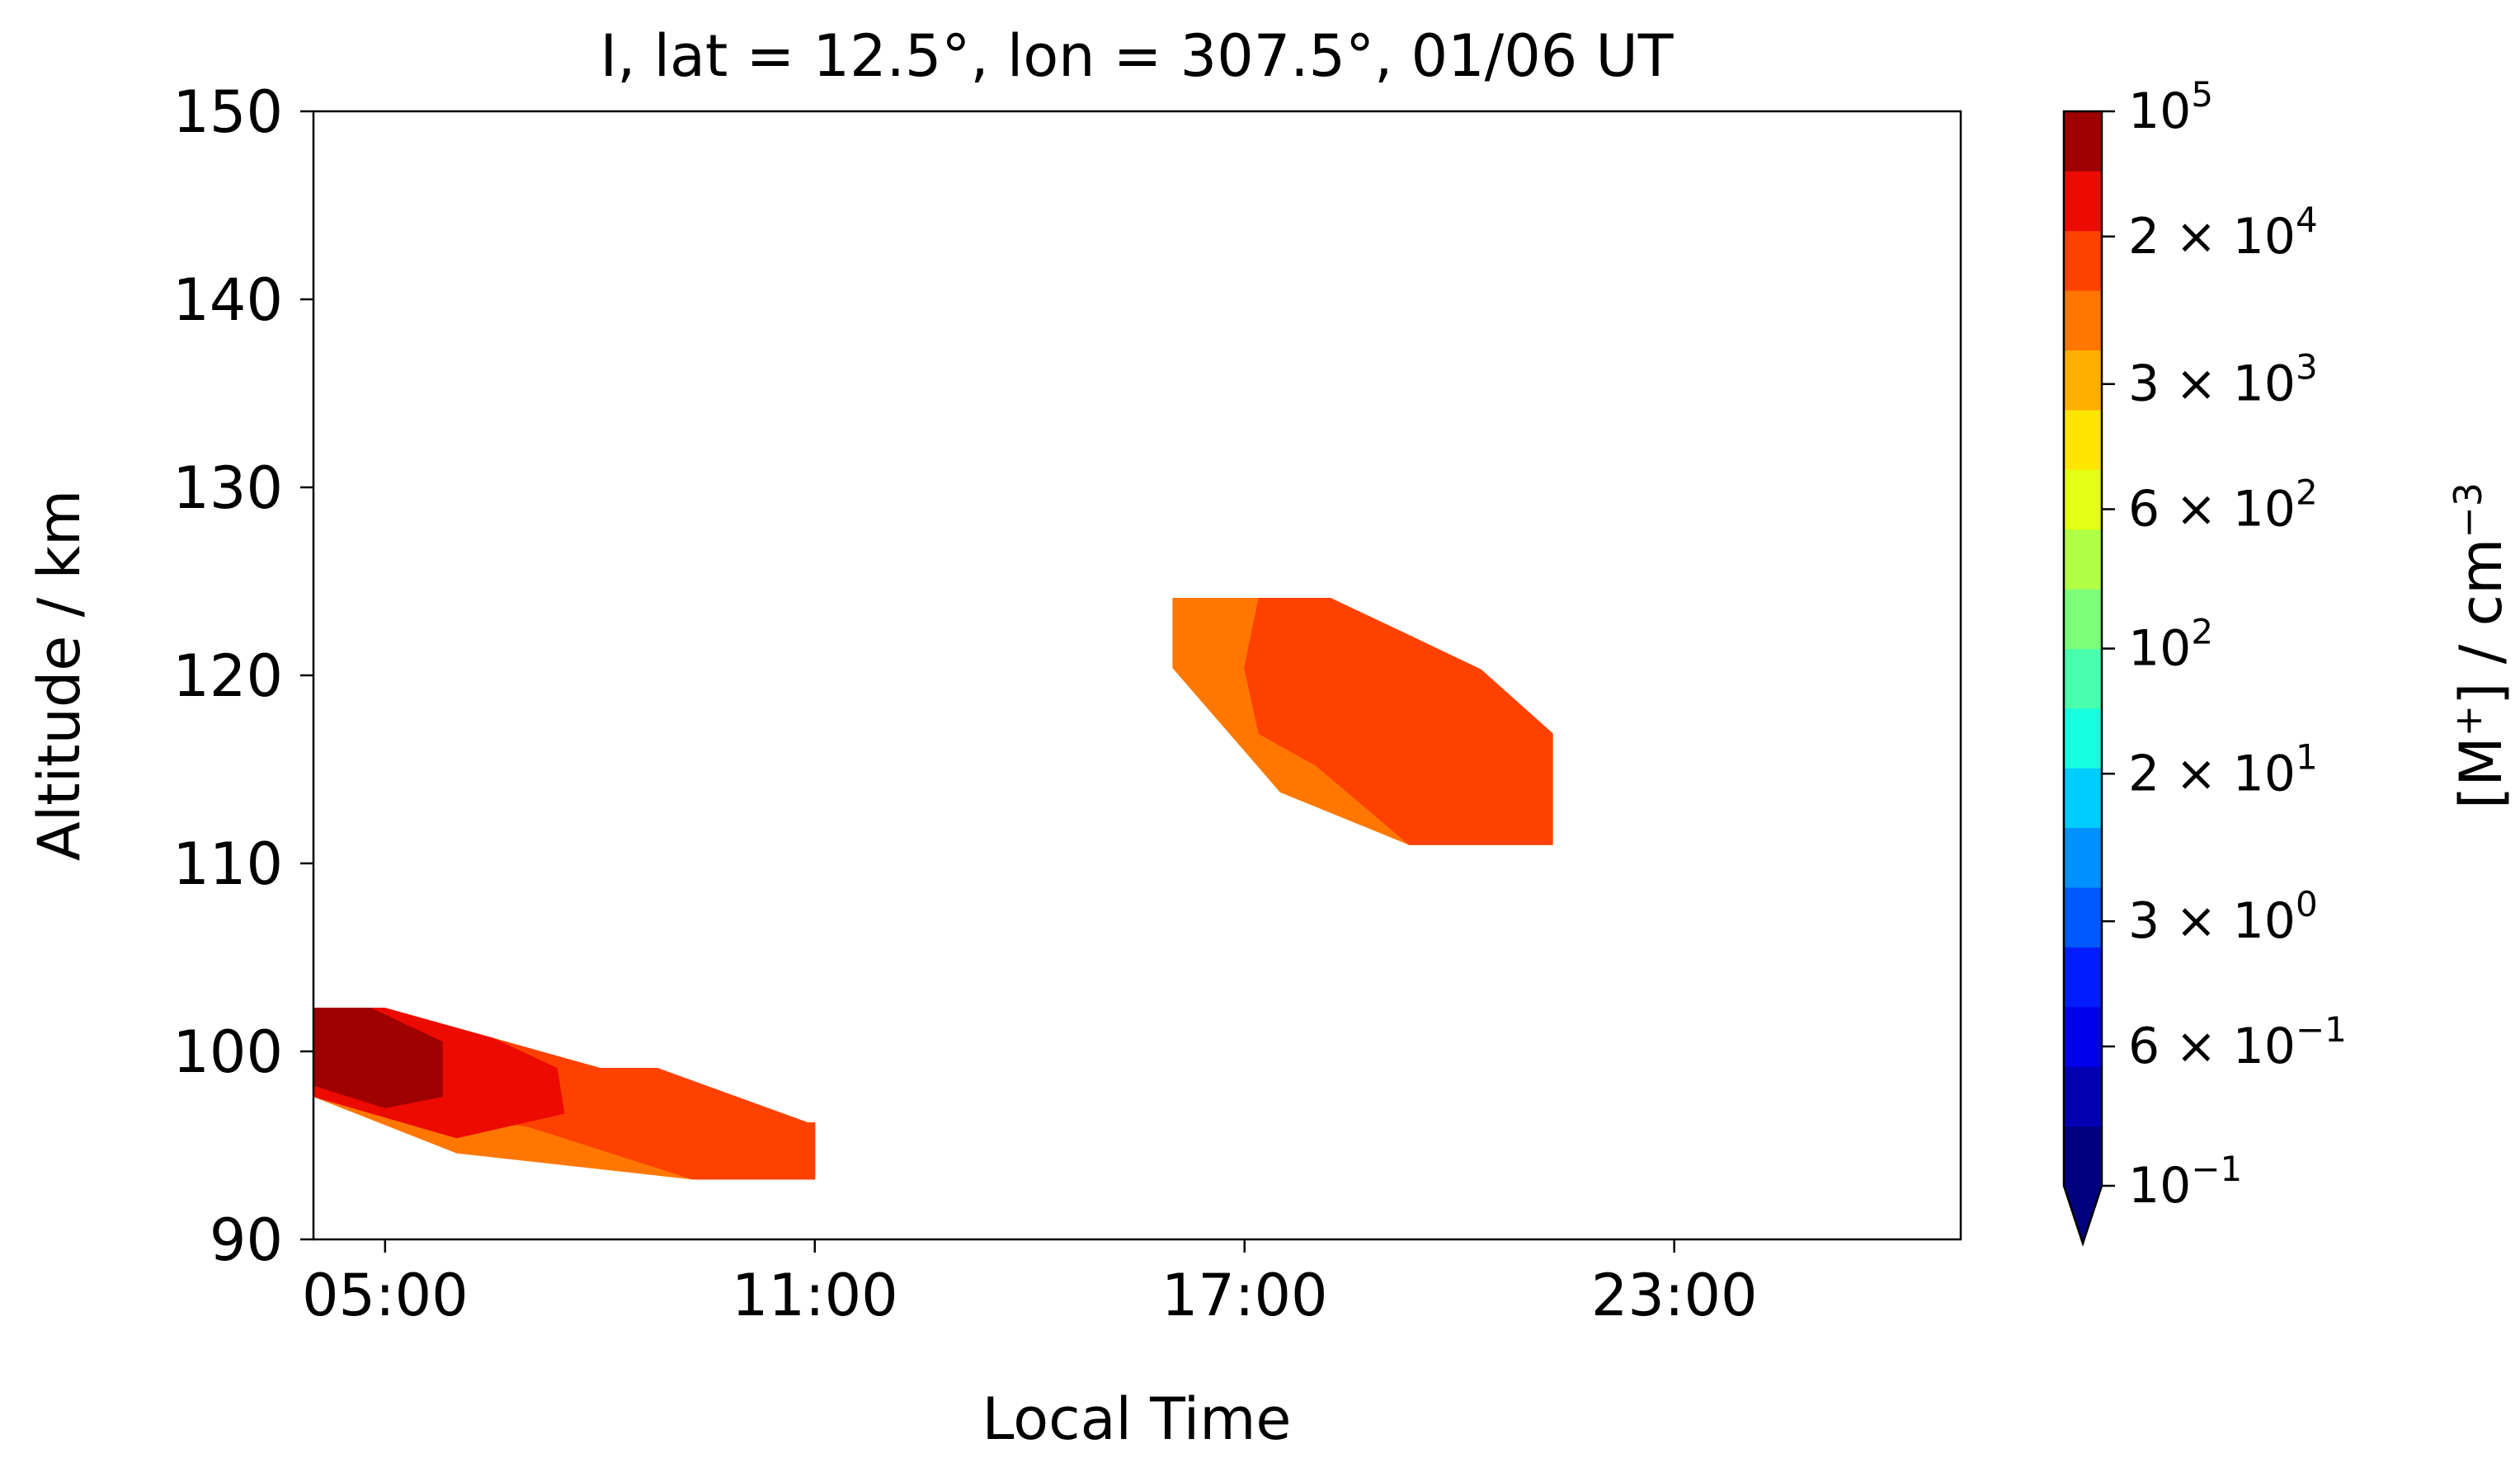 This screenshot has height=1481, width=2520. What do you see at coordinates (815, 1295) in the screenshot?
I see `x-tick-label: 11:00` at bounding box center [815, 1295].